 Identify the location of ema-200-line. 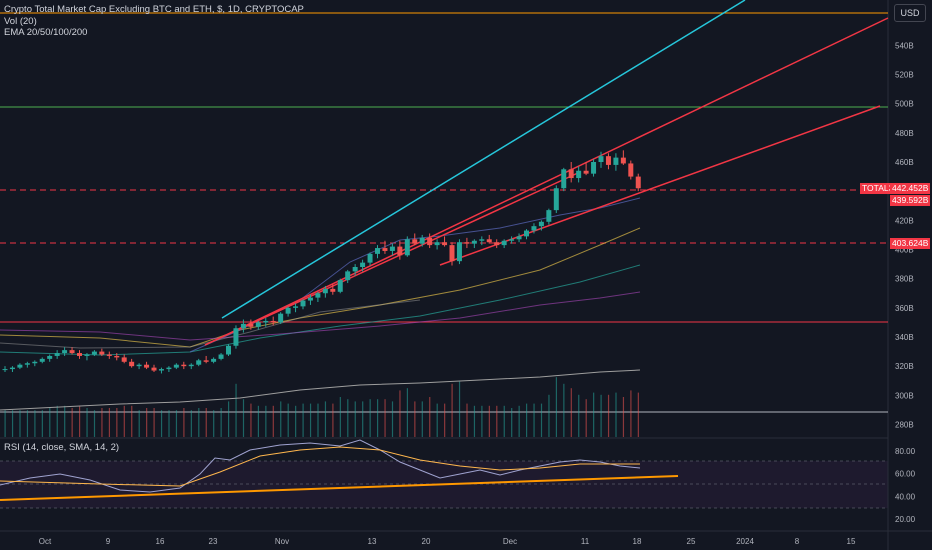
(320, 316).